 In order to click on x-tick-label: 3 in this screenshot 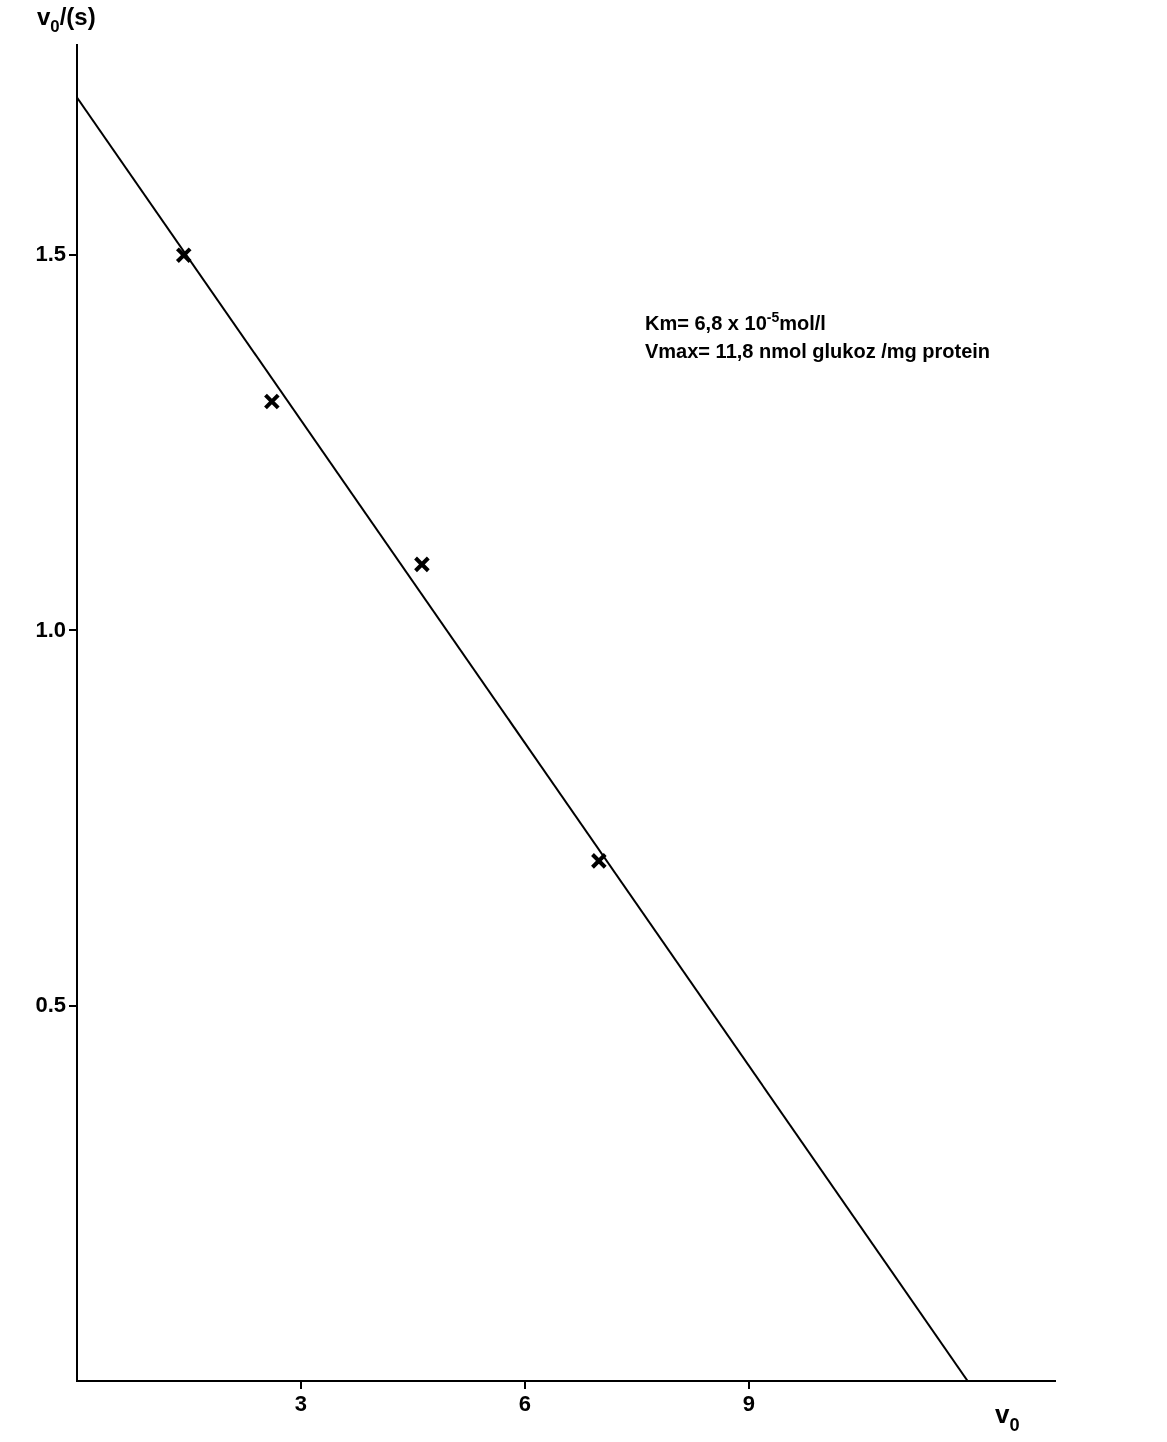, I will do `click(301, 1404)`.